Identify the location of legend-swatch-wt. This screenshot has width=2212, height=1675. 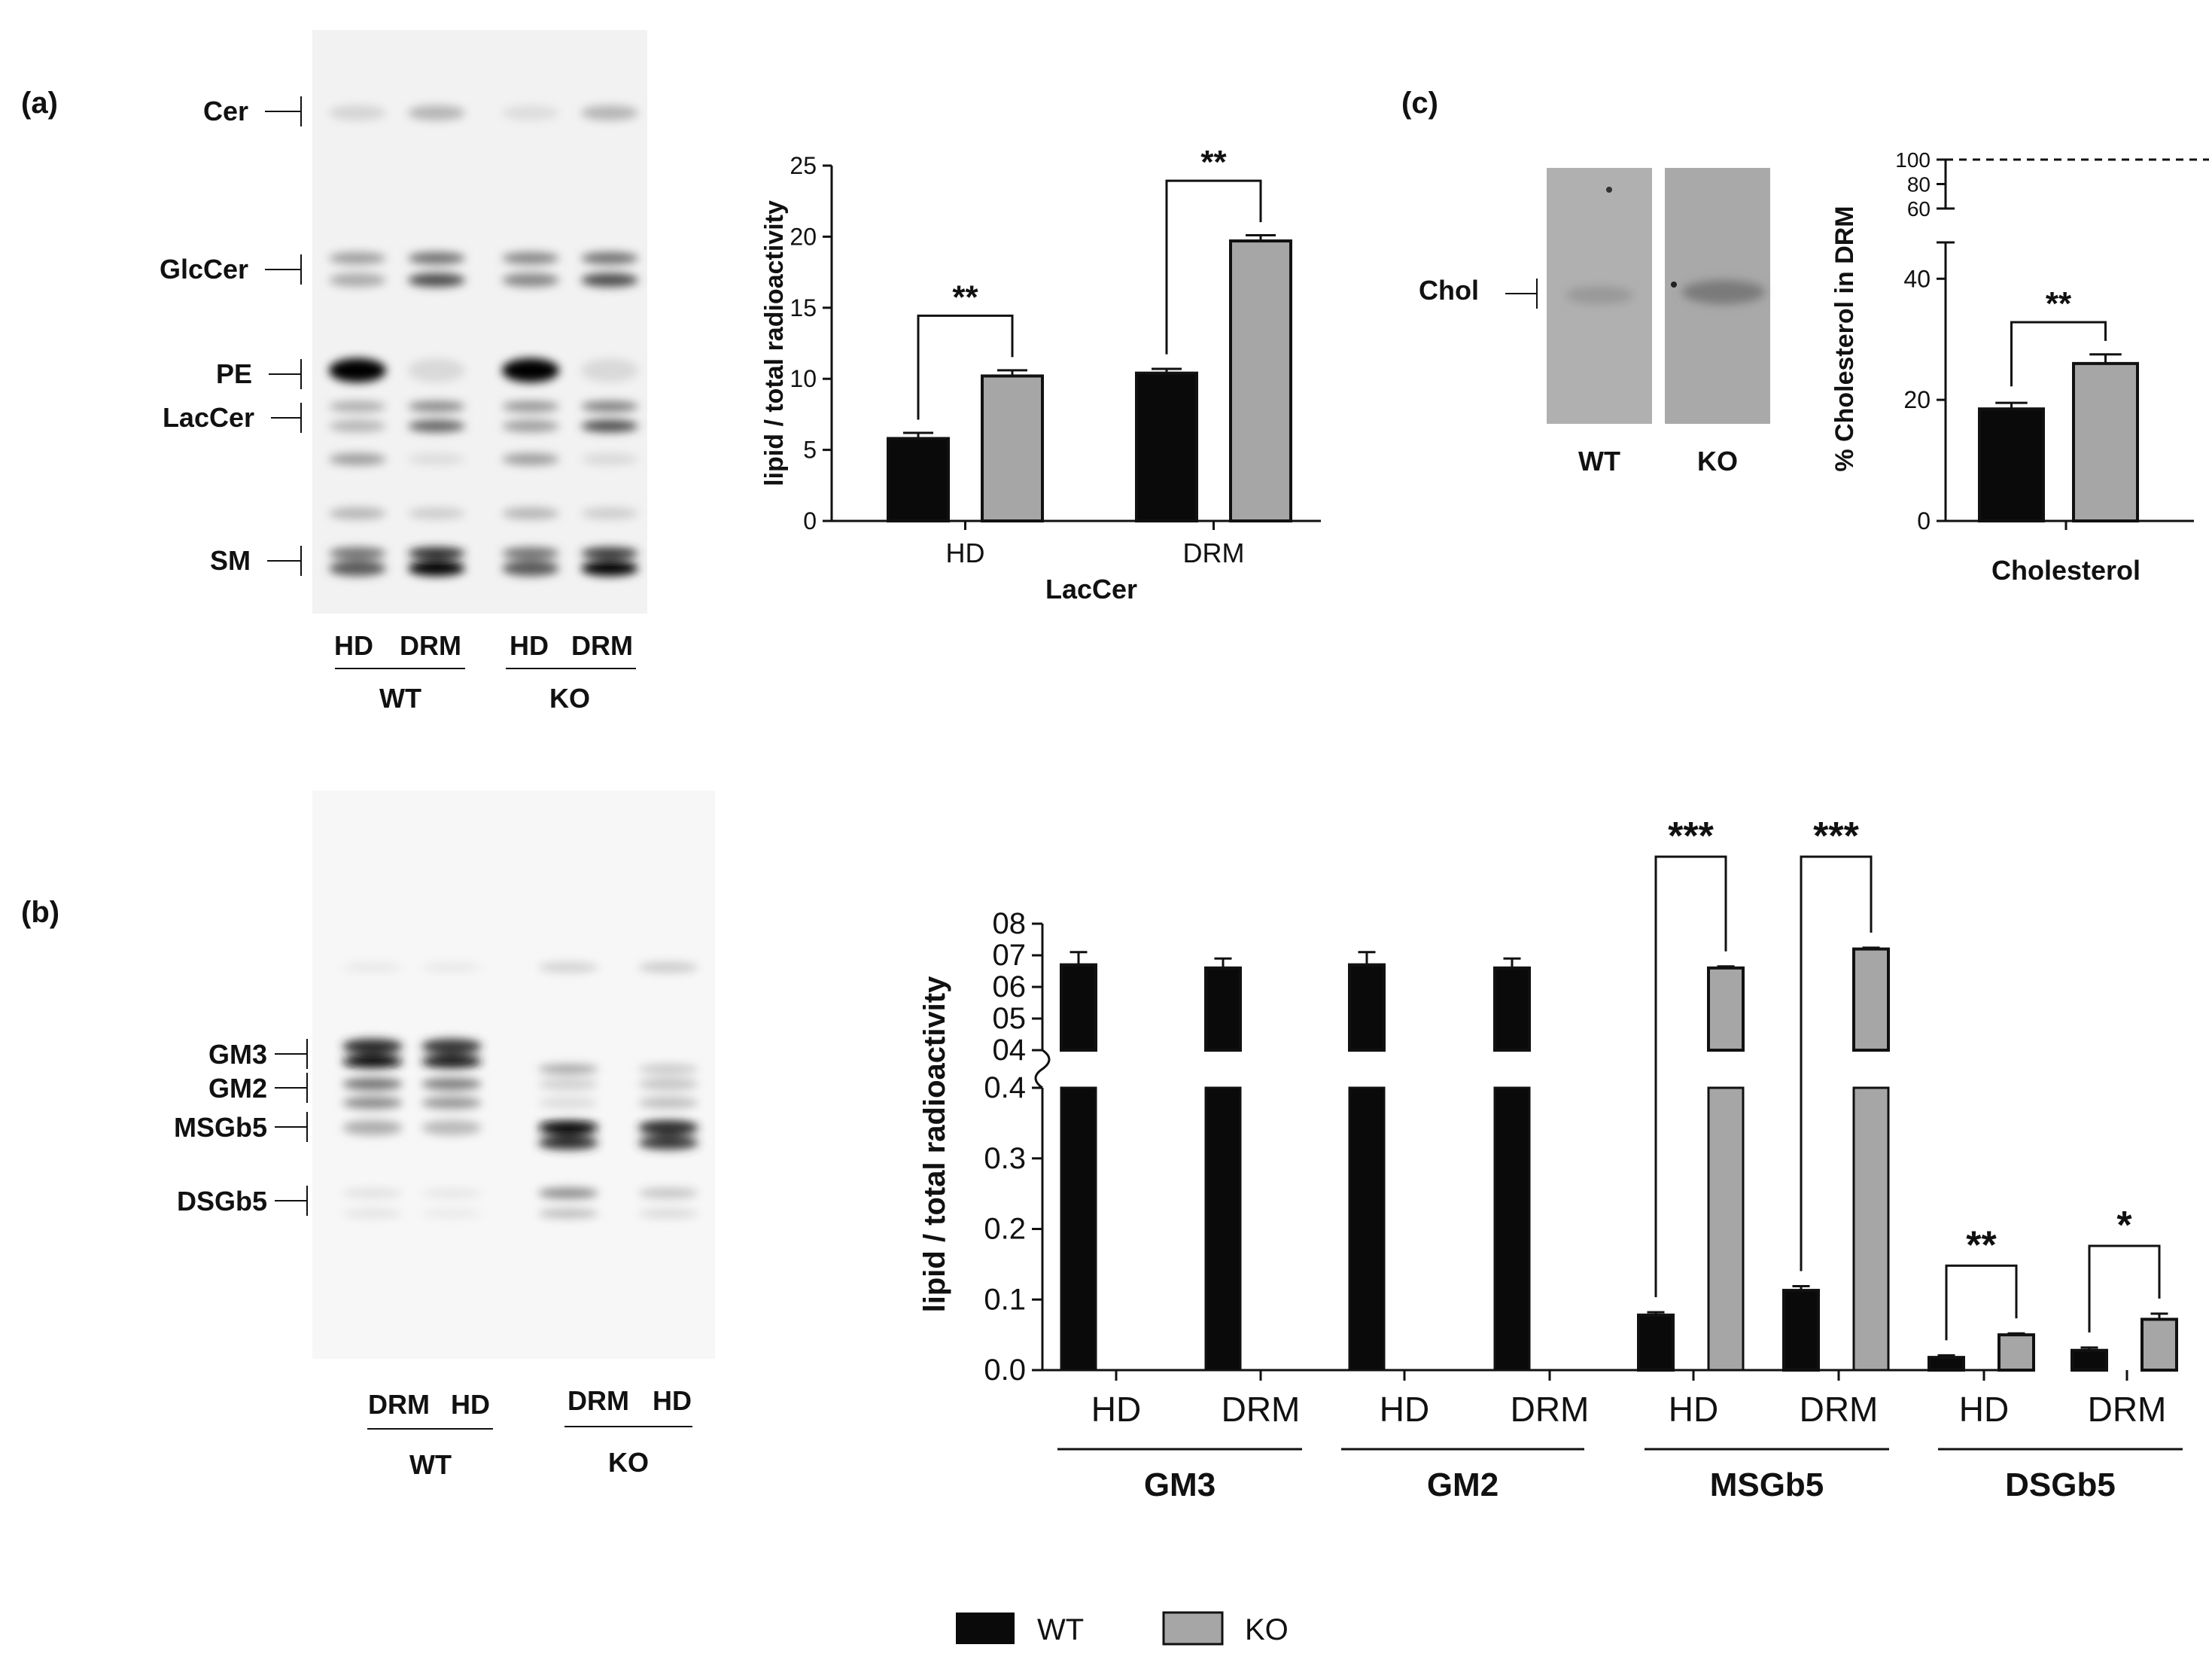
(985, 1628).